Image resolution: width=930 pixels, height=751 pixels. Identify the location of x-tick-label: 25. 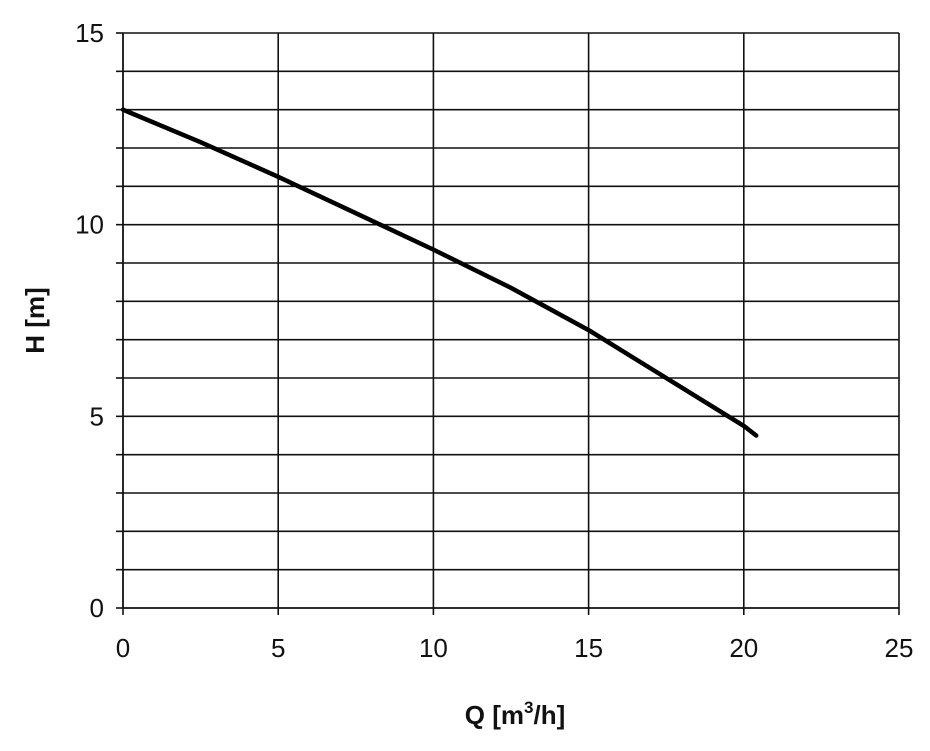
(899, 648).